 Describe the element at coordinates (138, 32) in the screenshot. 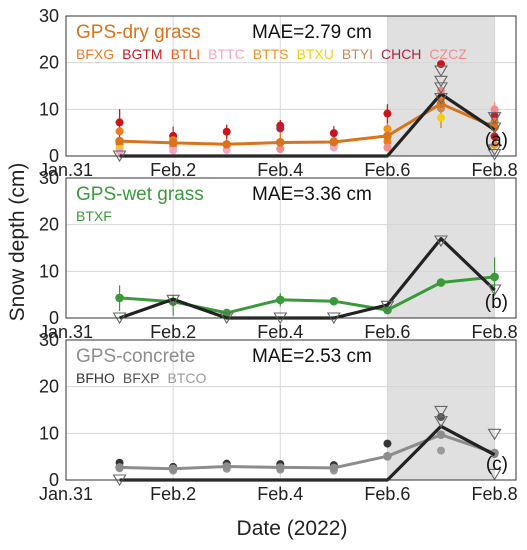

I see `panel-title: GPS-dry grass` at that location.